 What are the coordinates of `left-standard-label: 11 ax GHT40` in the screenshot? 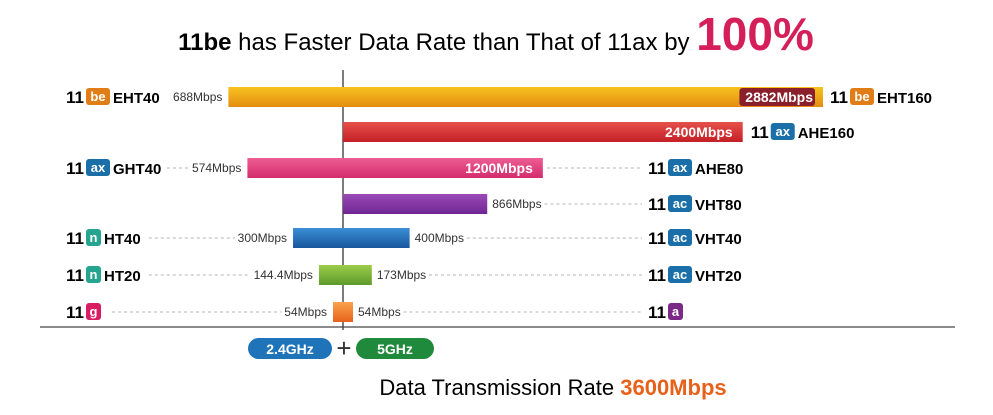 It's located at (113, 168).